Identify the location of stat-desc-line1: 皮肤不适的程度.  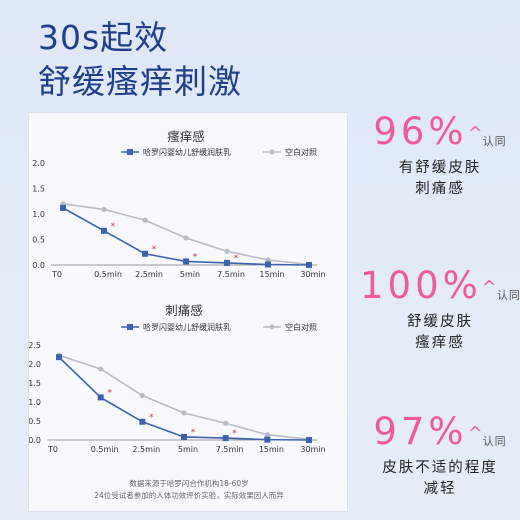
(440, 468).